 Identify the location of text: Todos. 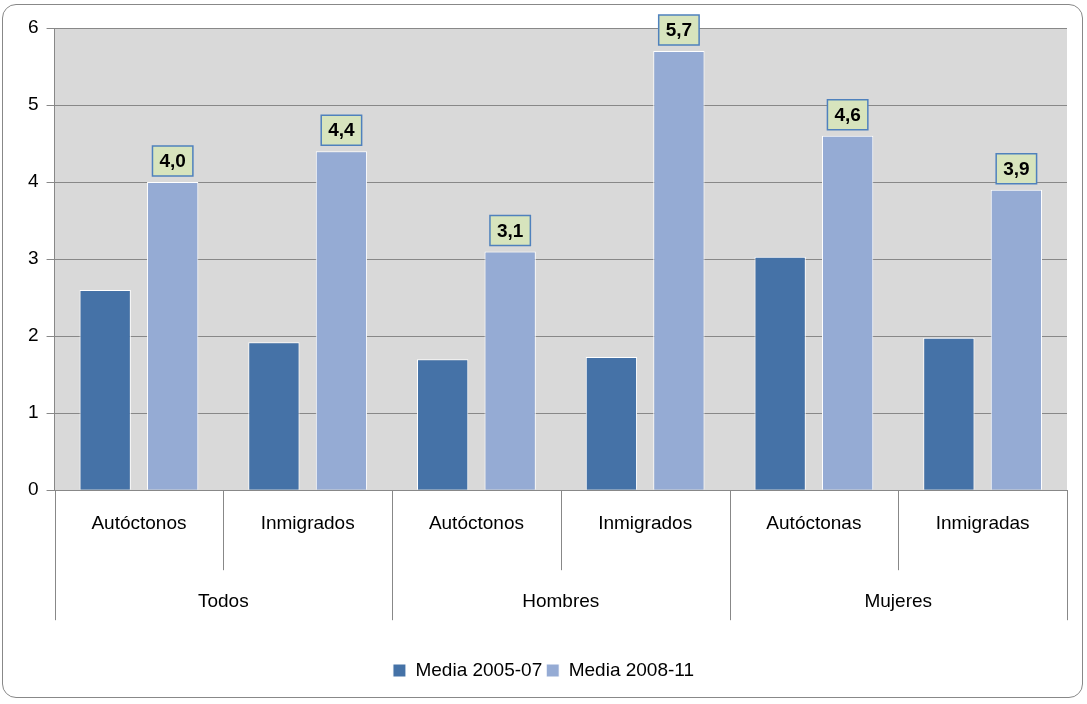
(223, 601).